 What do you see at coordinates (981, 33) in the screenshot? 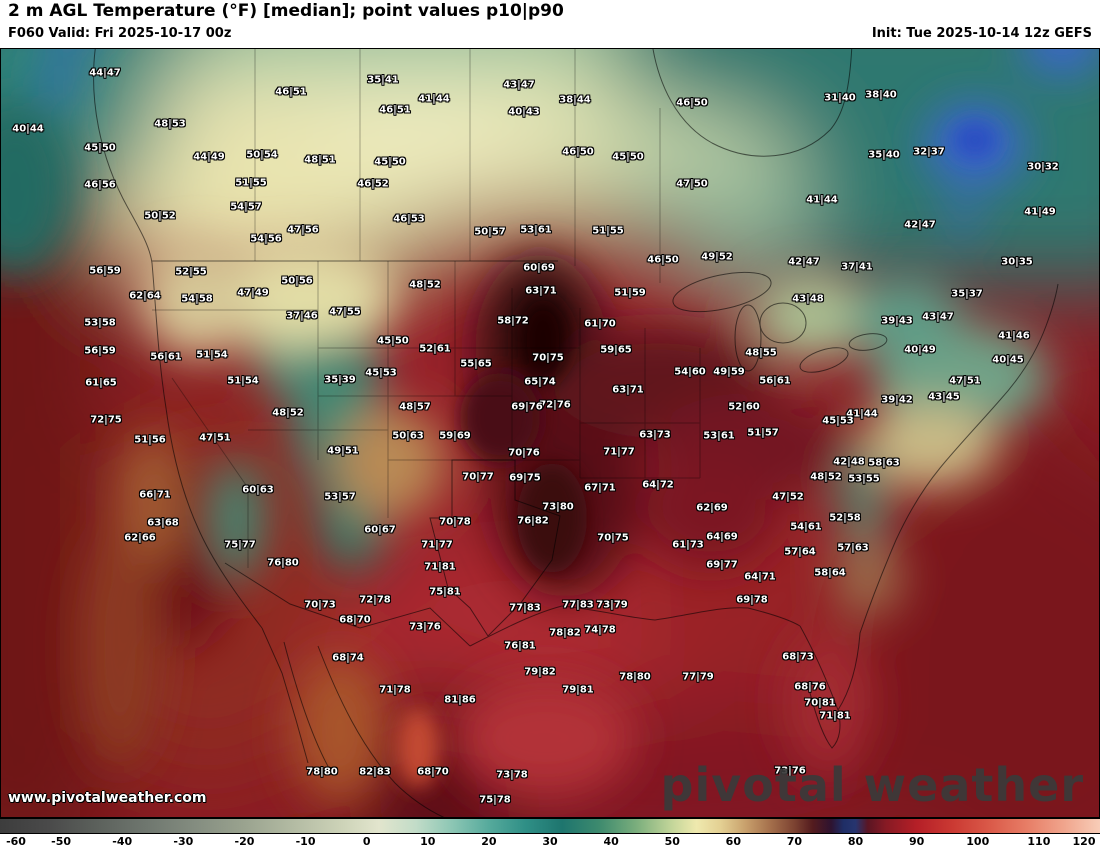
I see `init-time-label: Init: Tue 2025-10-14 12z GEFS` at bounding box center [981, 33].